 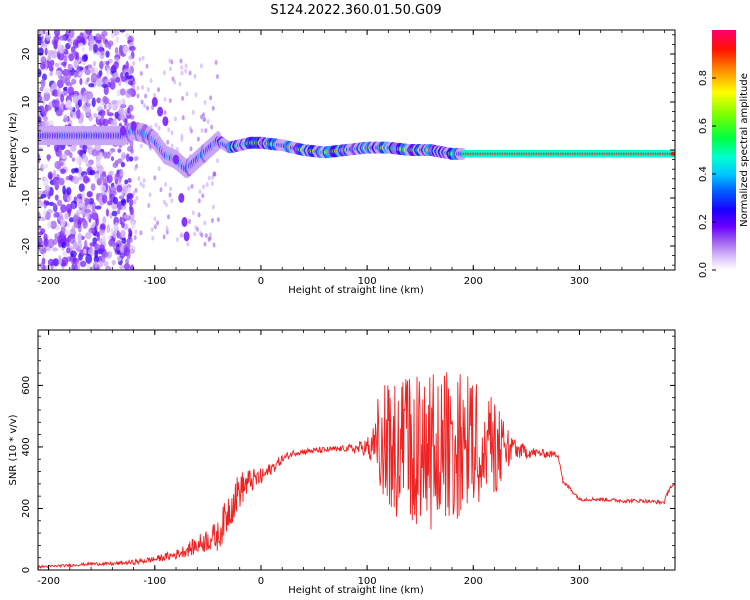 I want to click on colorbar-gradient, so click(x=724, y=150).